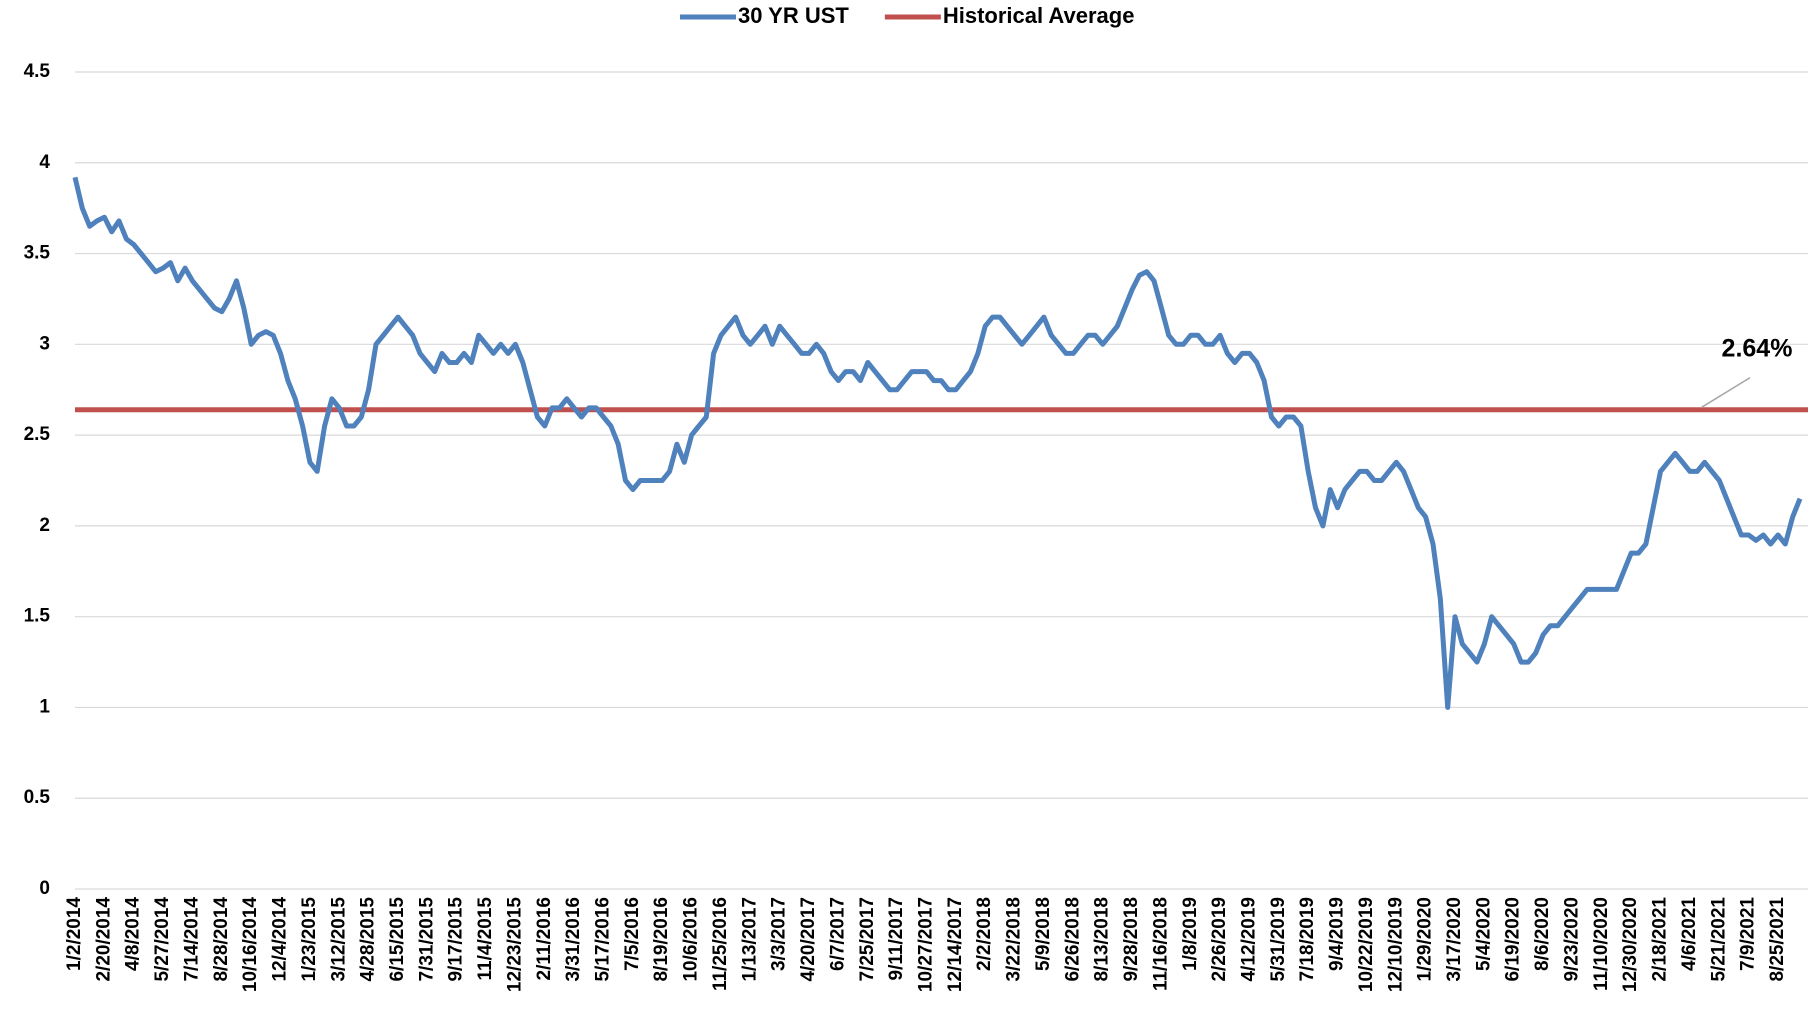  Describe the element at coordinates (1248, 939) in the screenshot. I see `x-tick-label: 4/12/2019` at that location.